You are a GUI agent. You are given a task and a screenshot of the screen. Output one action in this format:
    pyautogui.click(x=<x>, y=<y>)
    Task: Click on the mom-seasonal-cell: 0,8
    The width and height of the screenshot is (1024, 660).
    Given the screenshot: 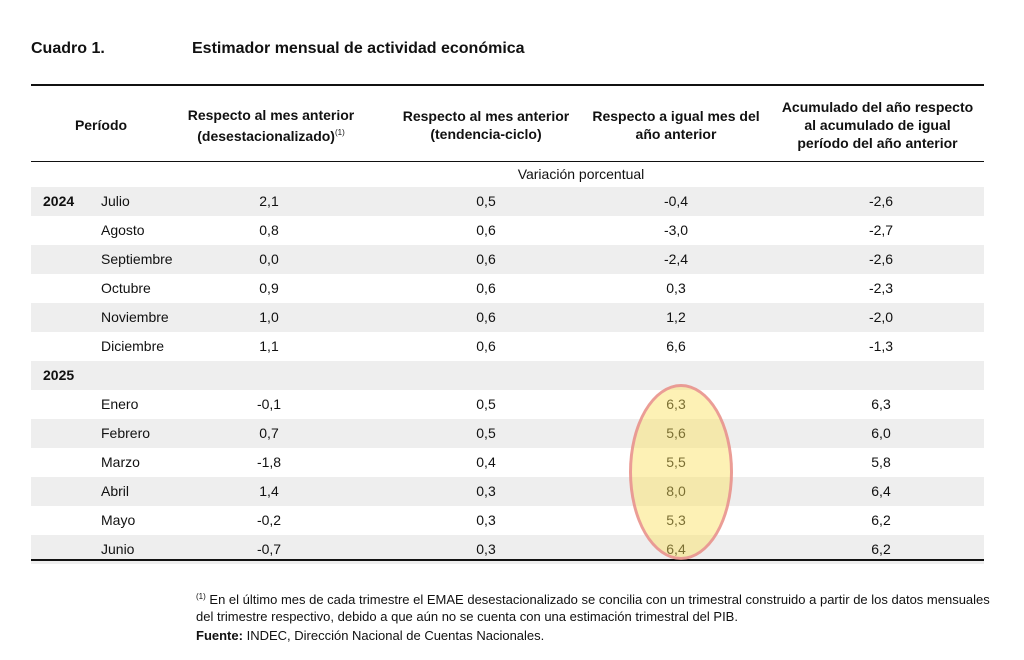 What is the action you would take?
    pyautogui.click(x=269, y=230)
    